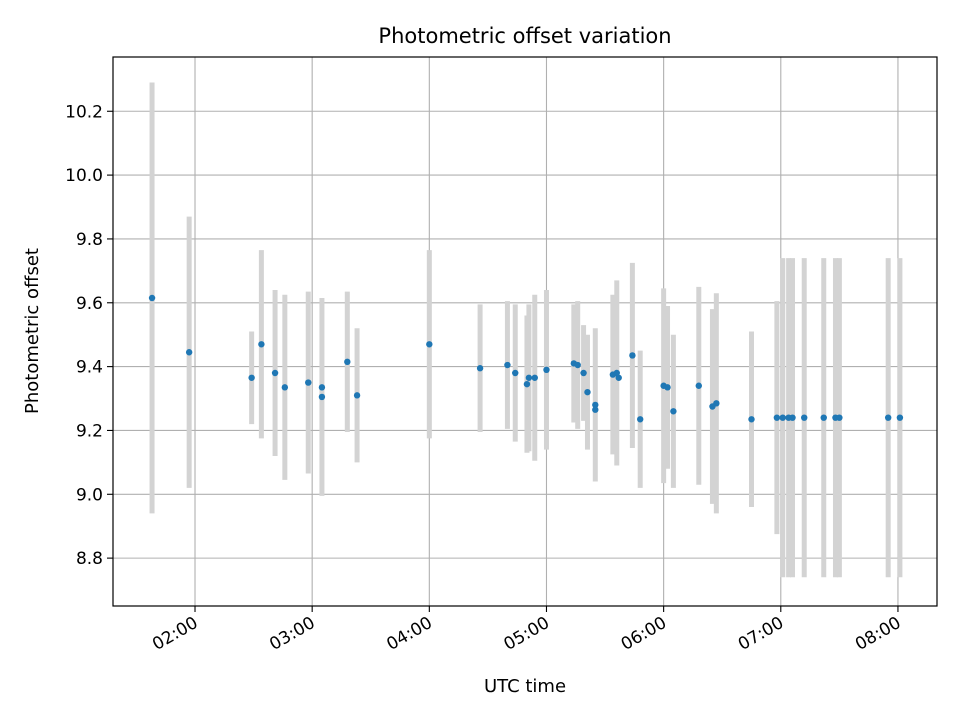  I want to click on y-tick-label: 9.2, so click(89, 431).